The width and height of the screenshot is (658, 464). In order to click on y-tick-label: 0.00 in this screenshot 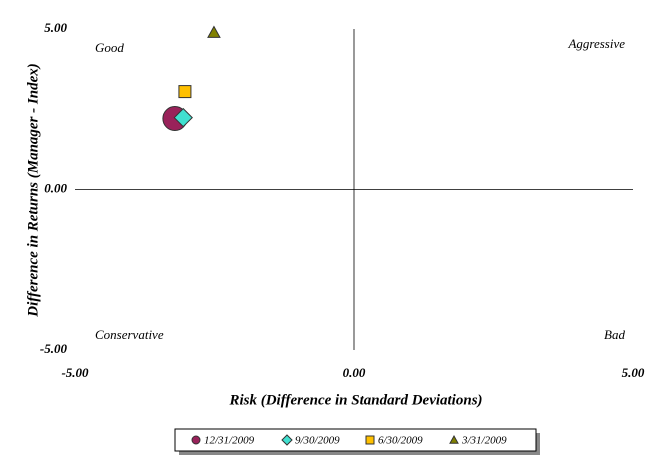, I will do `click(55, 187)`.